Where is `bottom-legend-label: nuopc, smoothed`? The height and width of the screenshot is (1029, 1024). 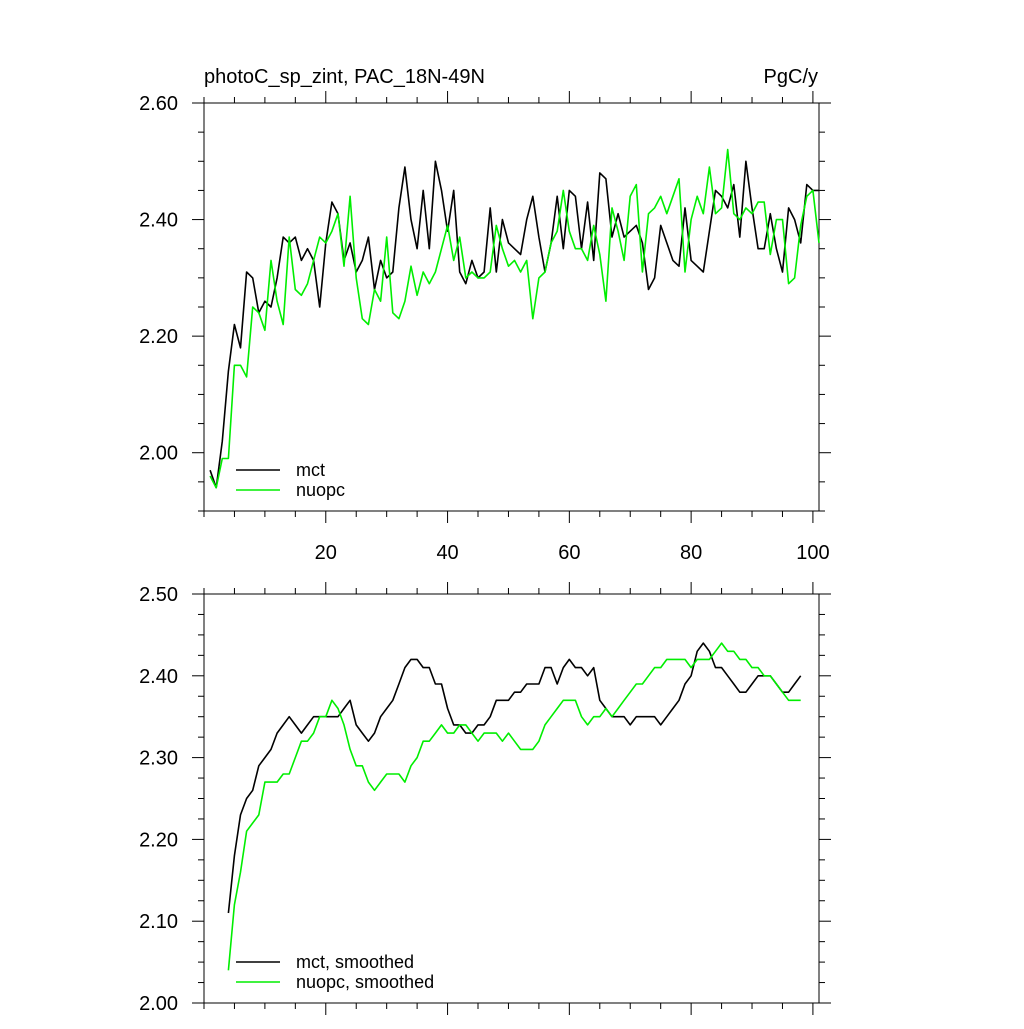
bottom-legend-label: nuopc, smoothed is located at coordinates (365, 982).